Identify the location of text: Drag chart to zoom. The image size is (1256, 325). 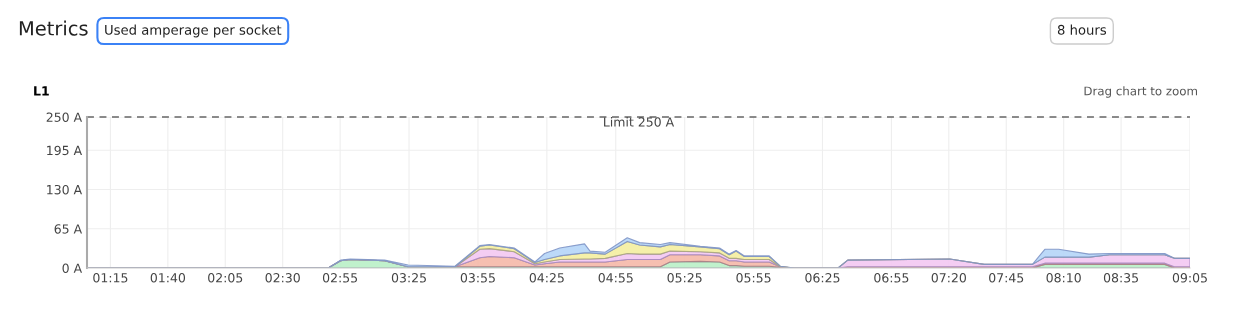
(1140, 92).